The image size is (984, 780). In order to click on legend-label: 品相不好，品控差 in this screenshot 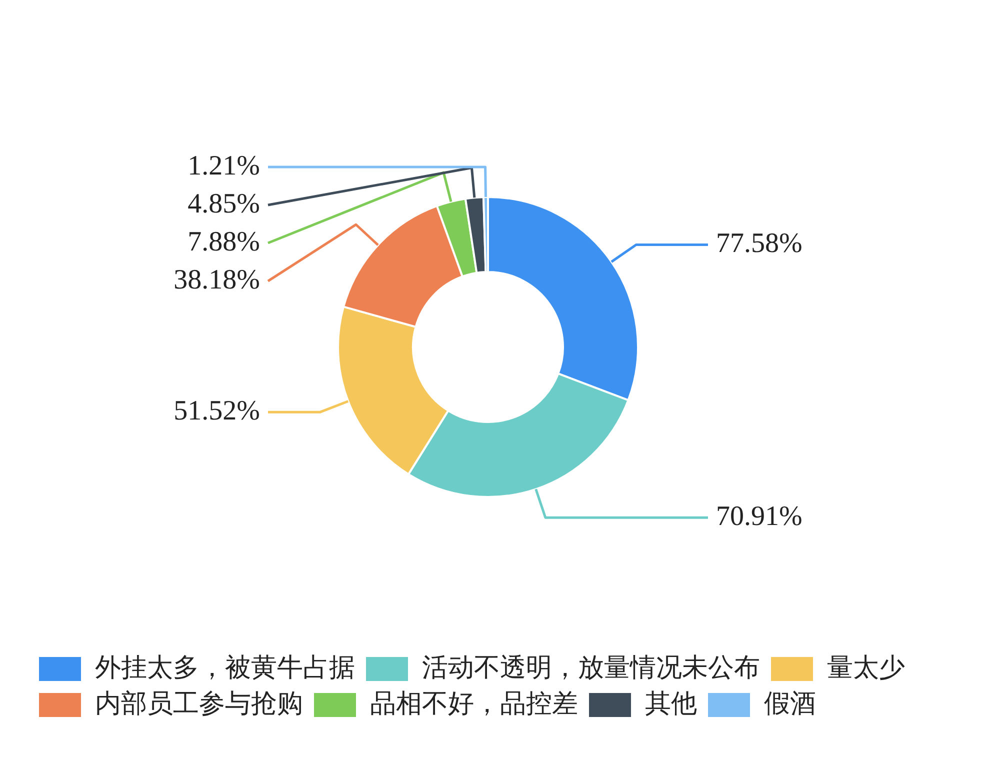, I will do `click(474, 703)`.